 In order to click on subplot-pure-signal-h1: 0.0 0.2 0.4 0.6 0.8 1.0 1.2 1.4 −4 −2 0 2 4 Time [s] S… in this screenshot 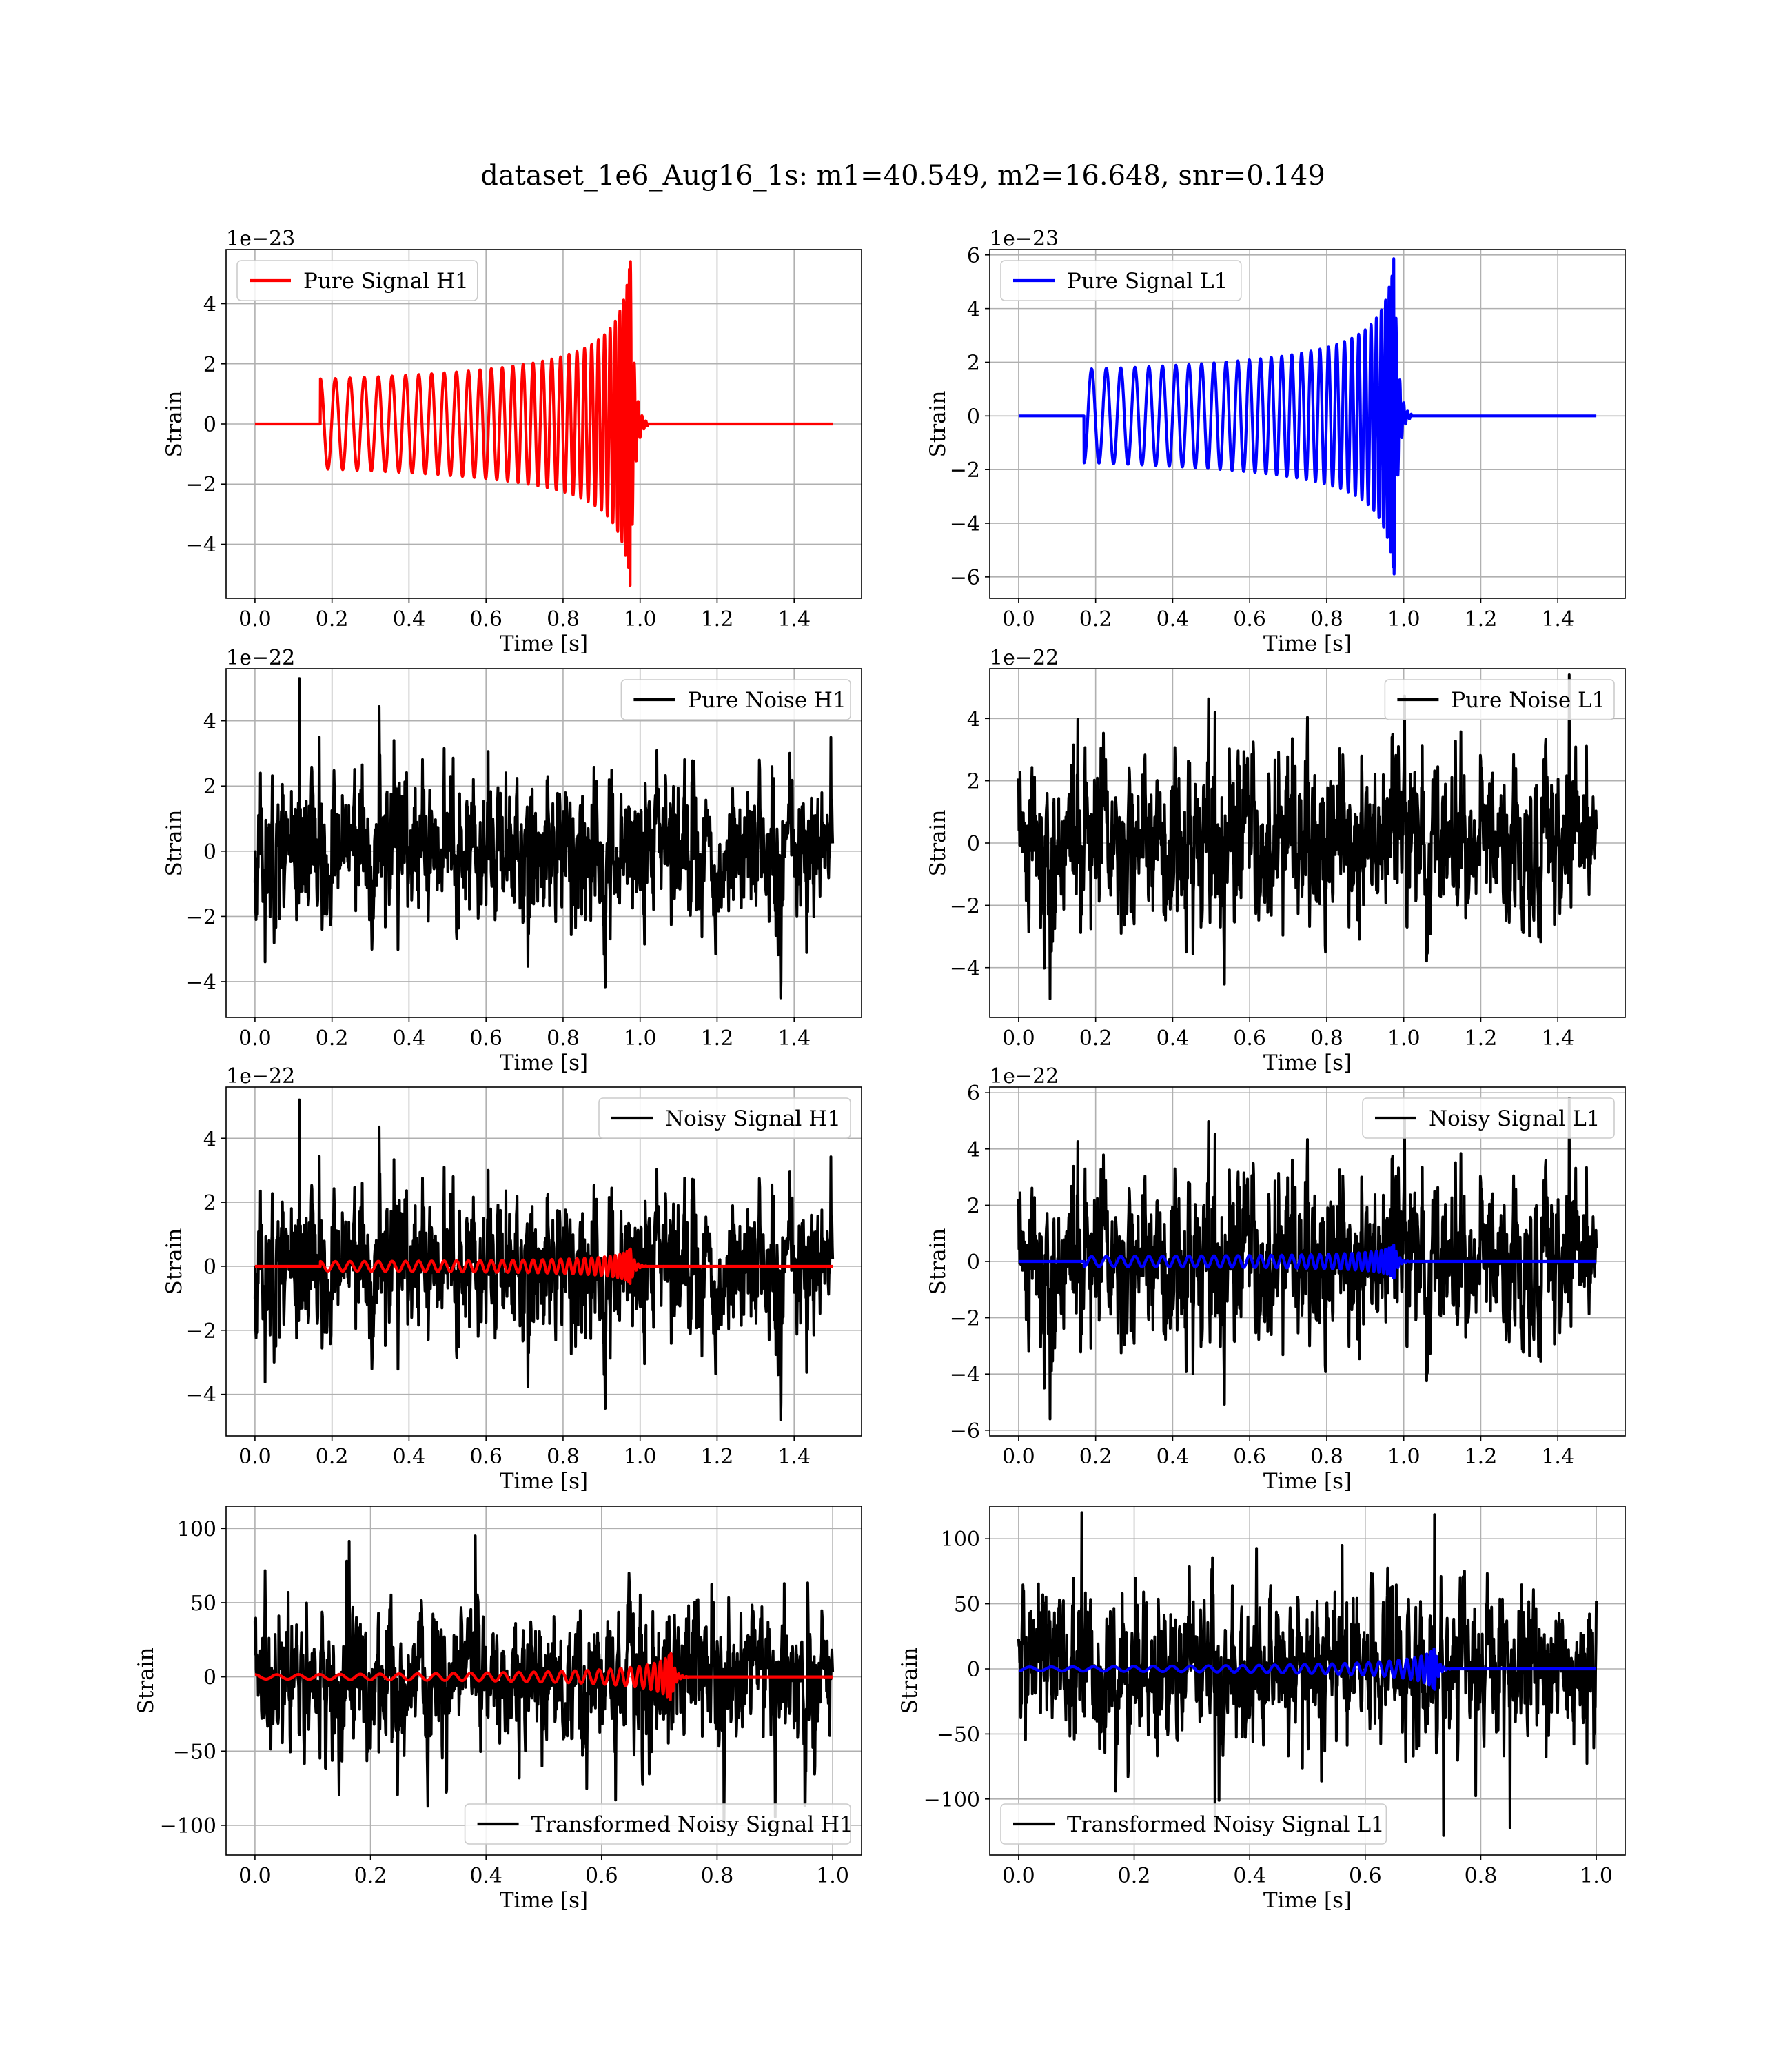, I will do `click(512, 441)`.